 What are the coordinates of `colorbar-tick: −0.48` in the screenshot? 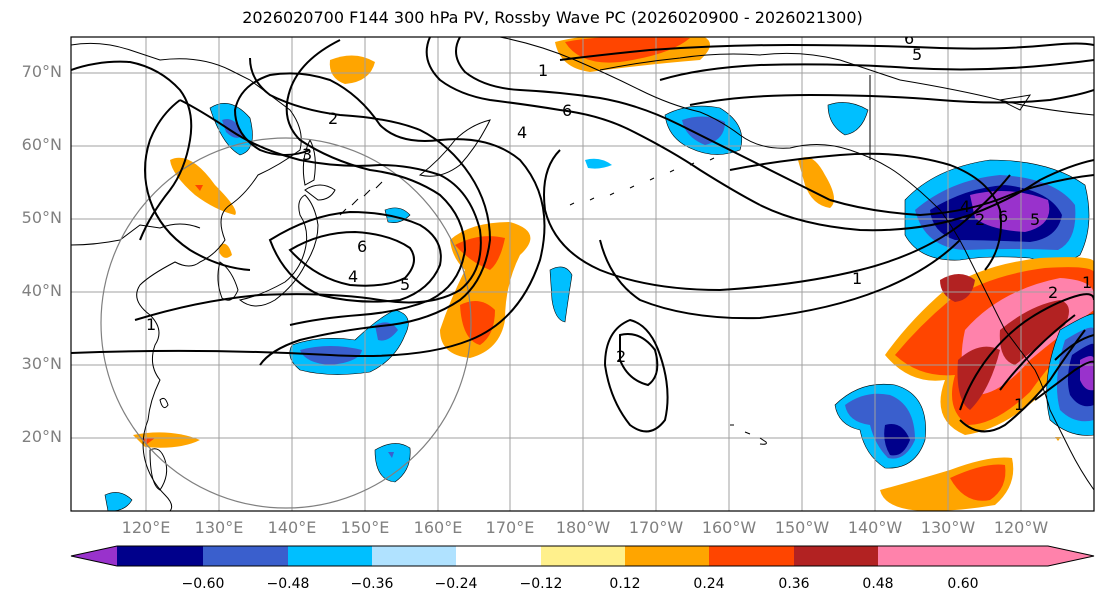 It's located at (288, 584).